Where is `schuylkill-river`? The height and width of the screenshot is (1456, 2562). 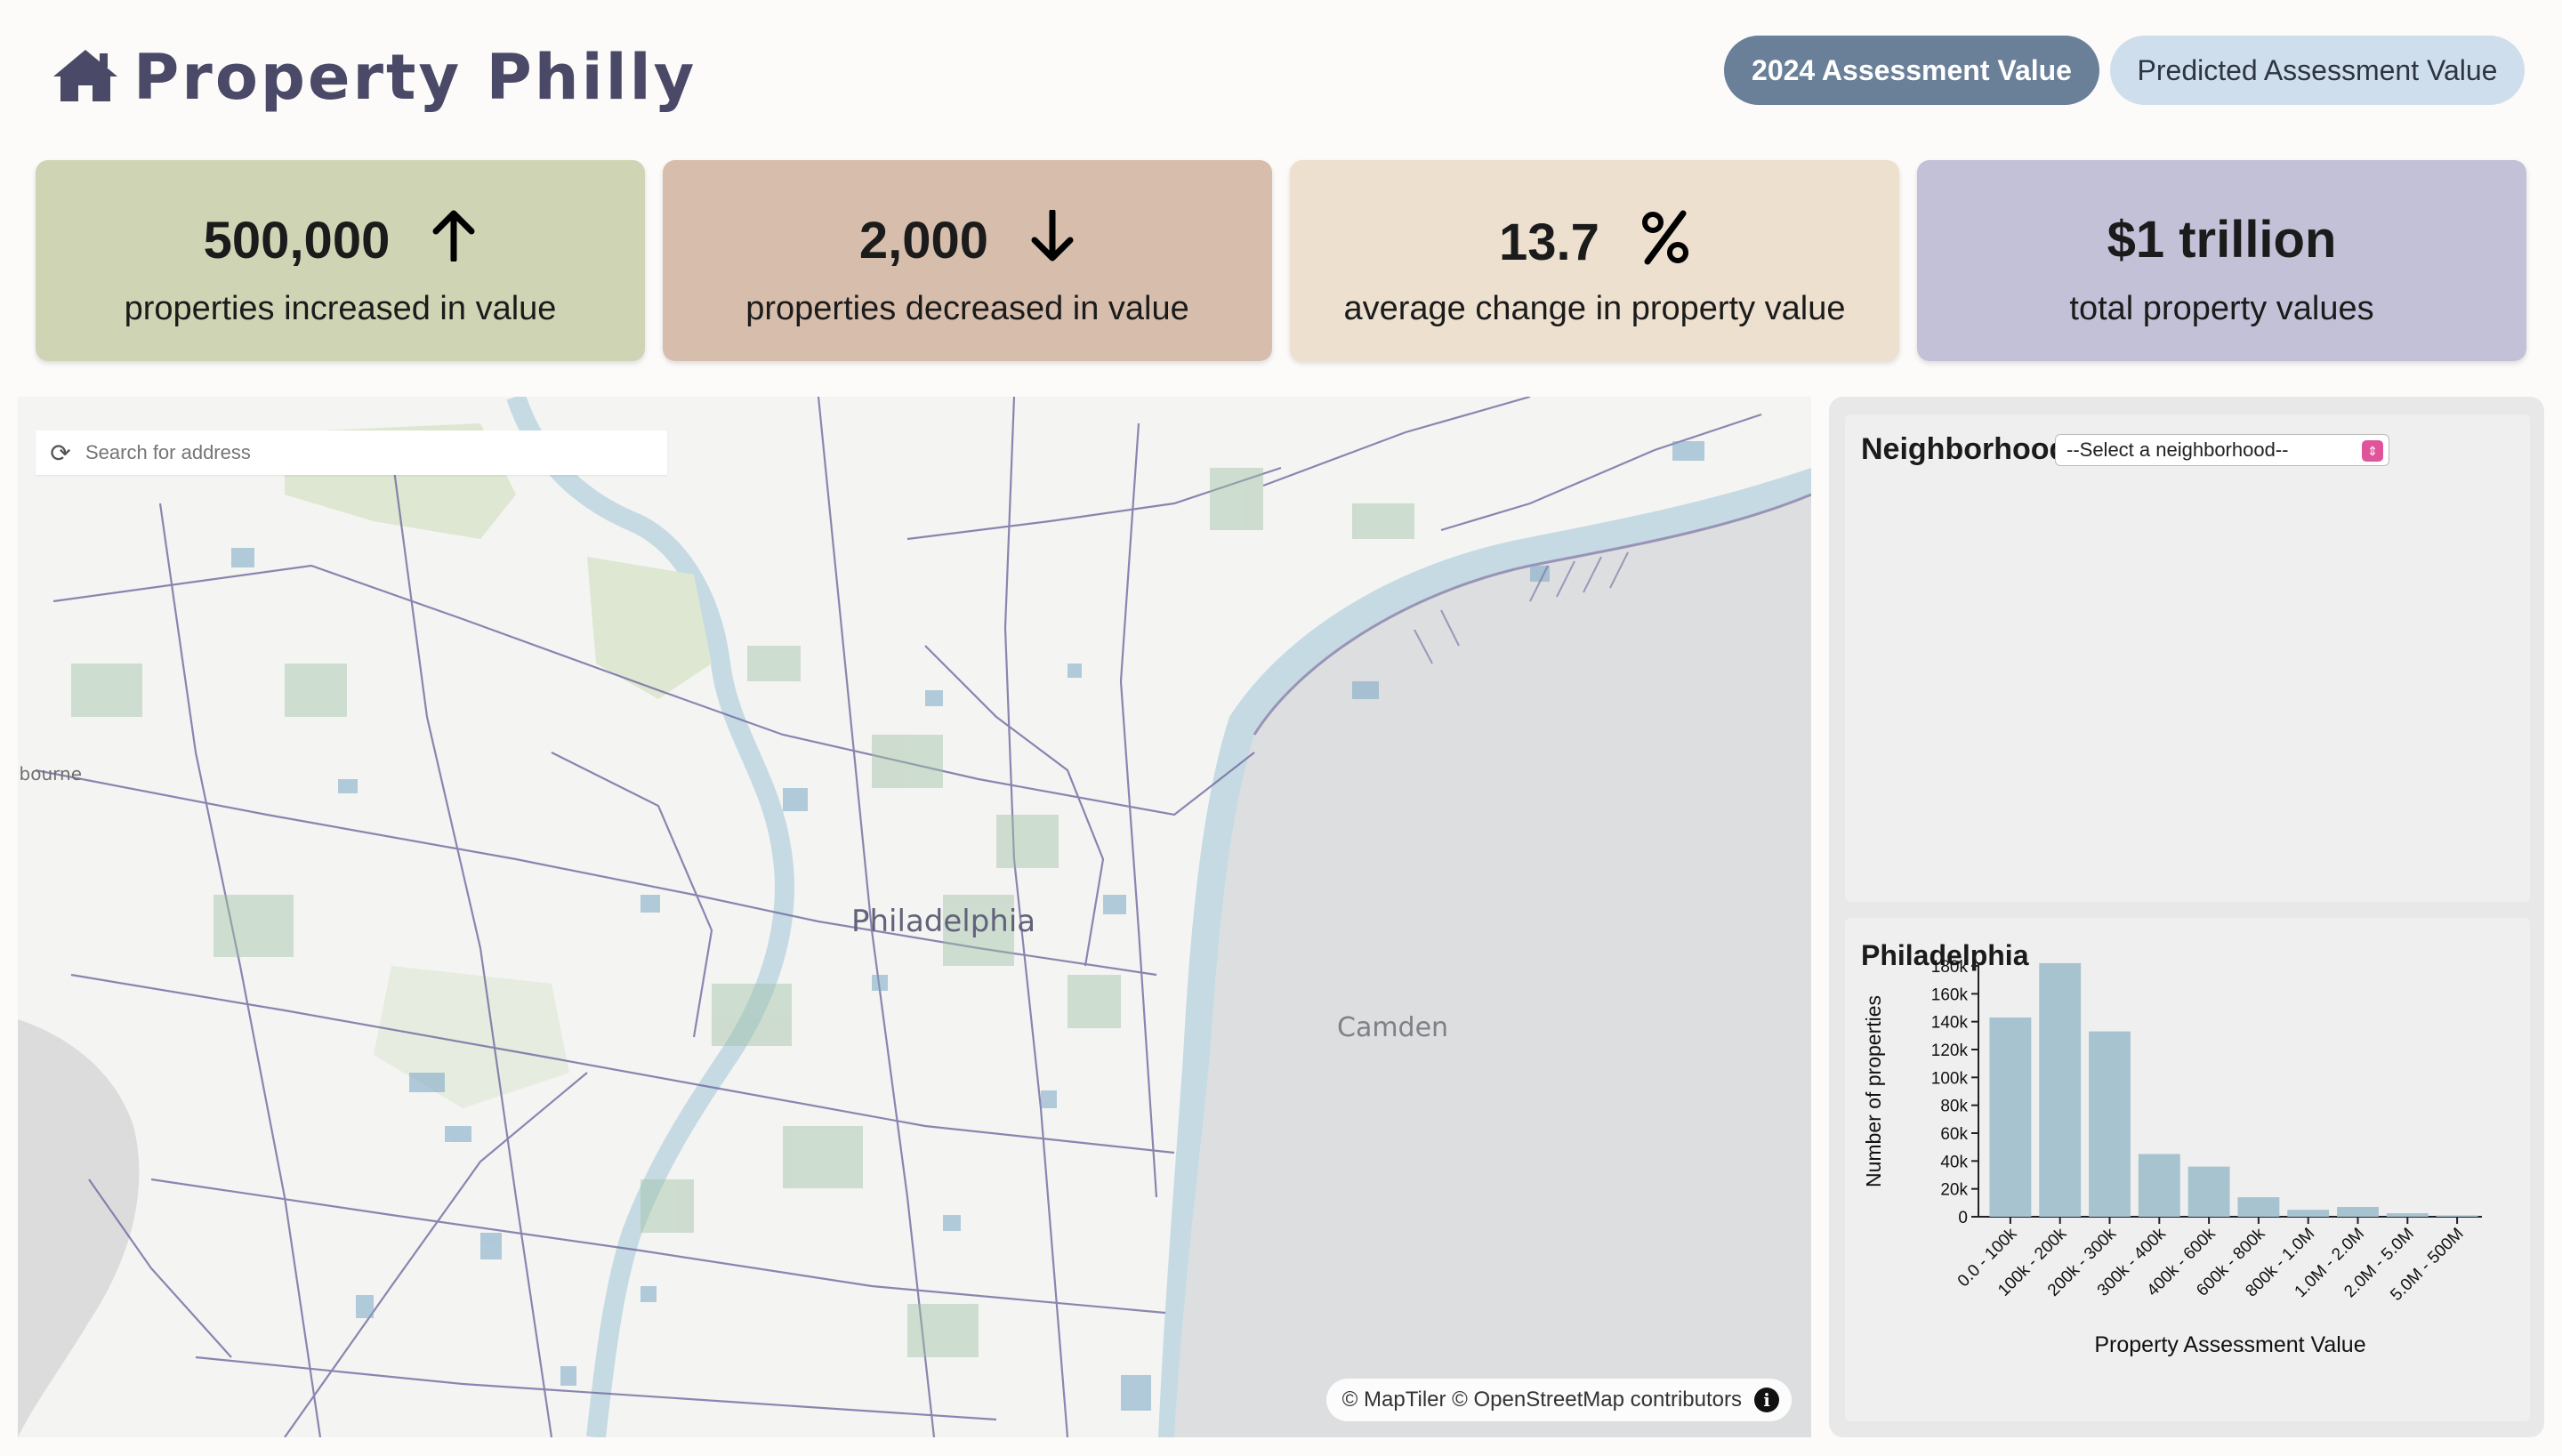 schuylkill-river is located at coordinates (650, 917).